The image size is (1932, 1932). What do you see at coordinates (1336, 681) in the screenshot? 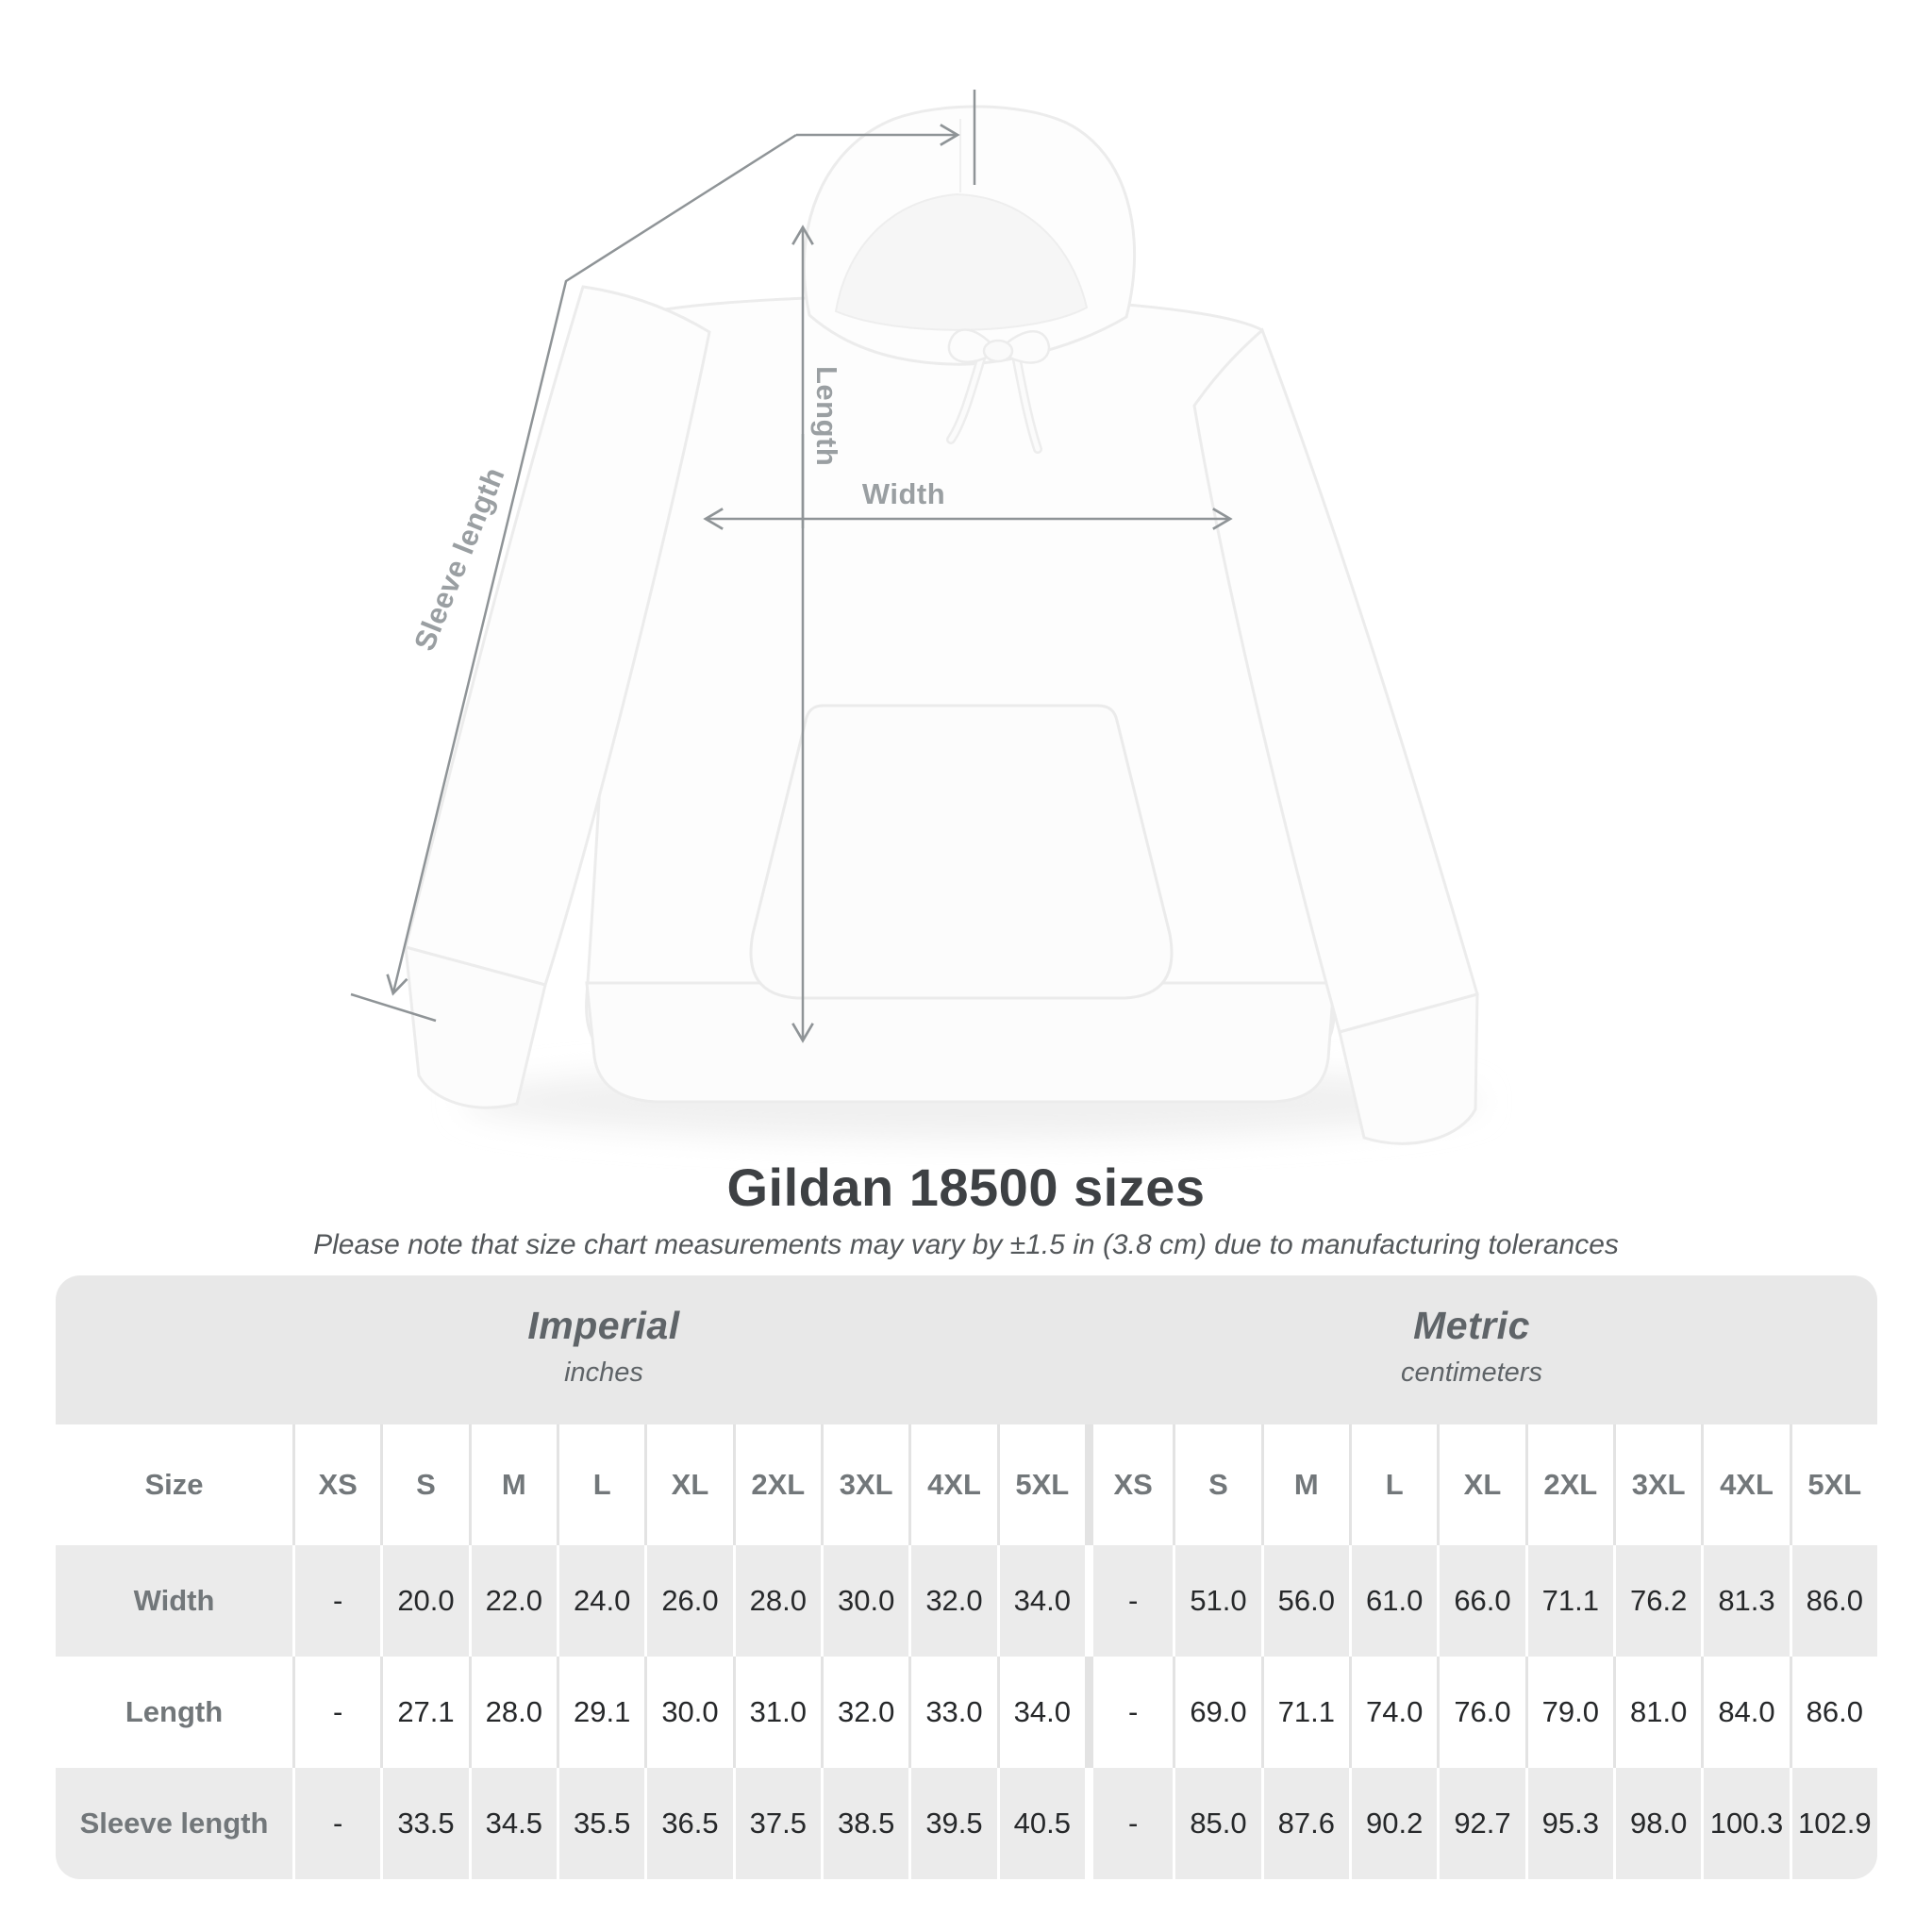
I see `right-sleeve` at bounding box center [1336, 681].